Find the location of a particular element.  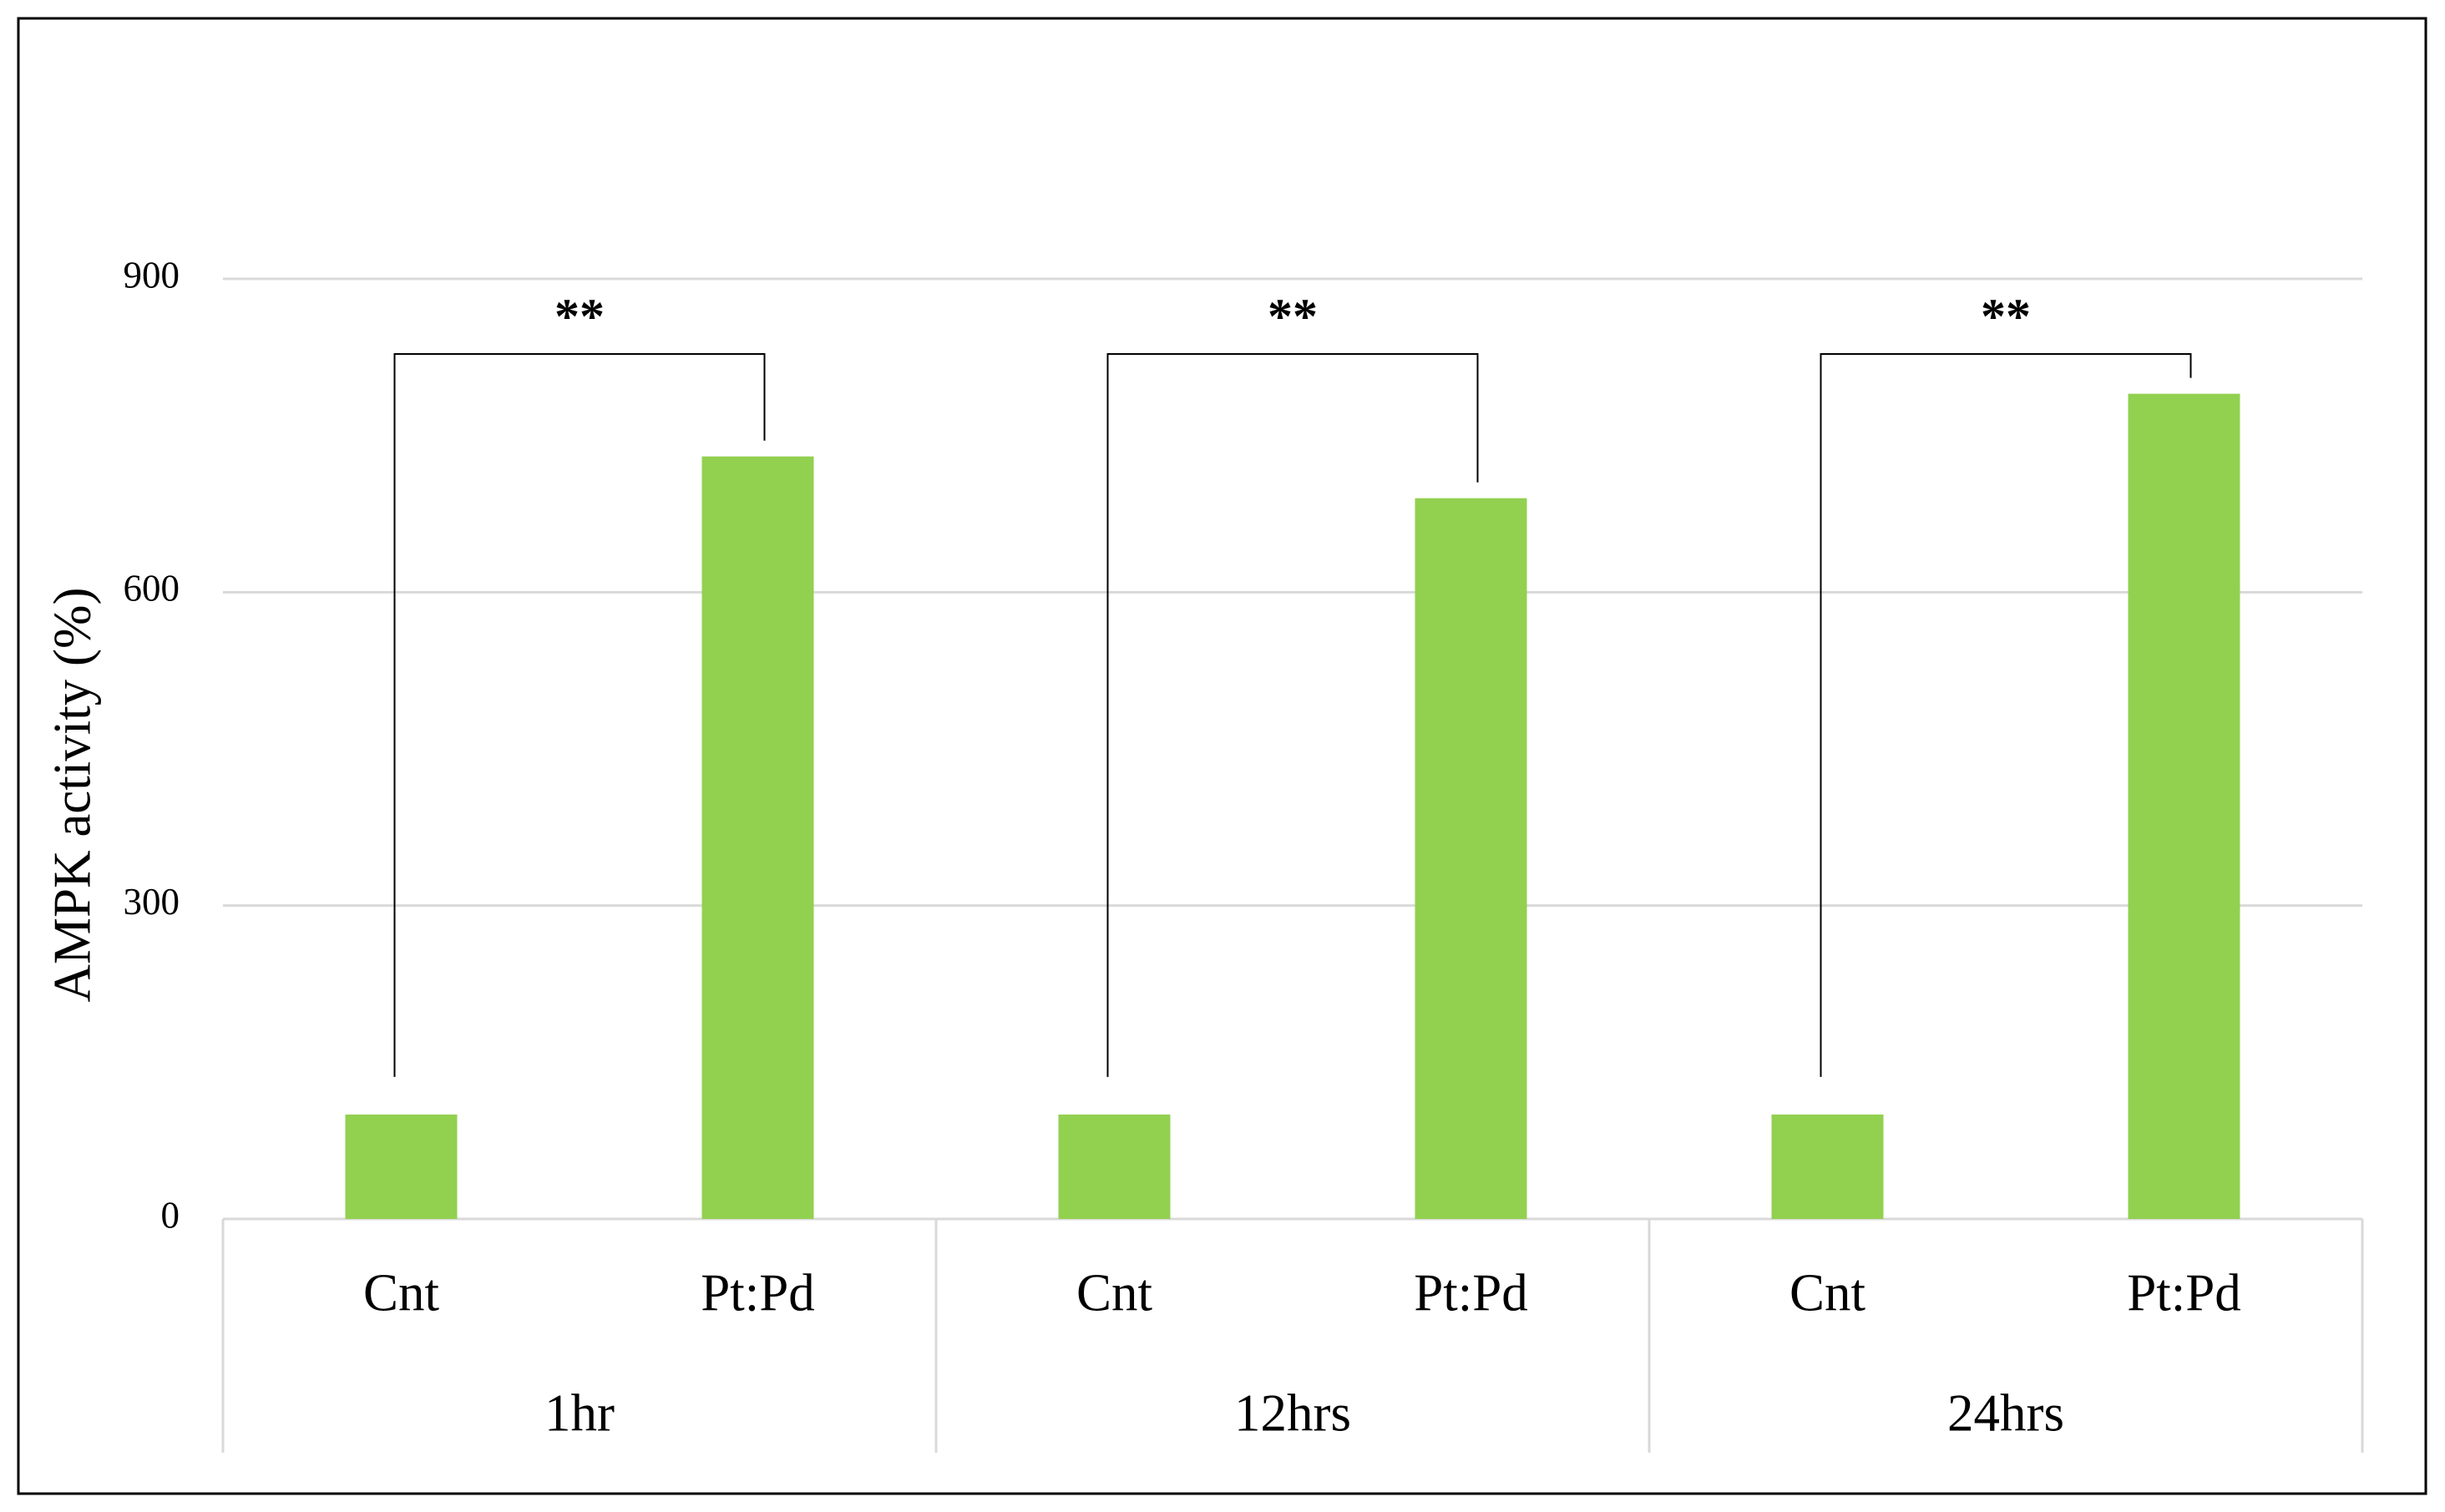

group-label: 24hrs is located at coordinates (2006, 1413).